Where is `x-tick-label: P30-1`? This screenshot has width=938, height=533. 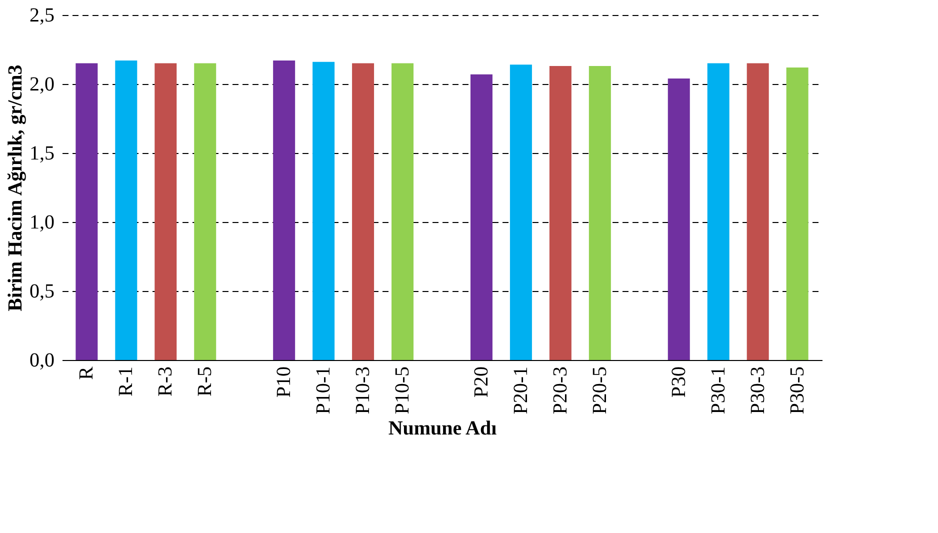
x-tick-label: P30-1 is located at coordinates (718, 390).